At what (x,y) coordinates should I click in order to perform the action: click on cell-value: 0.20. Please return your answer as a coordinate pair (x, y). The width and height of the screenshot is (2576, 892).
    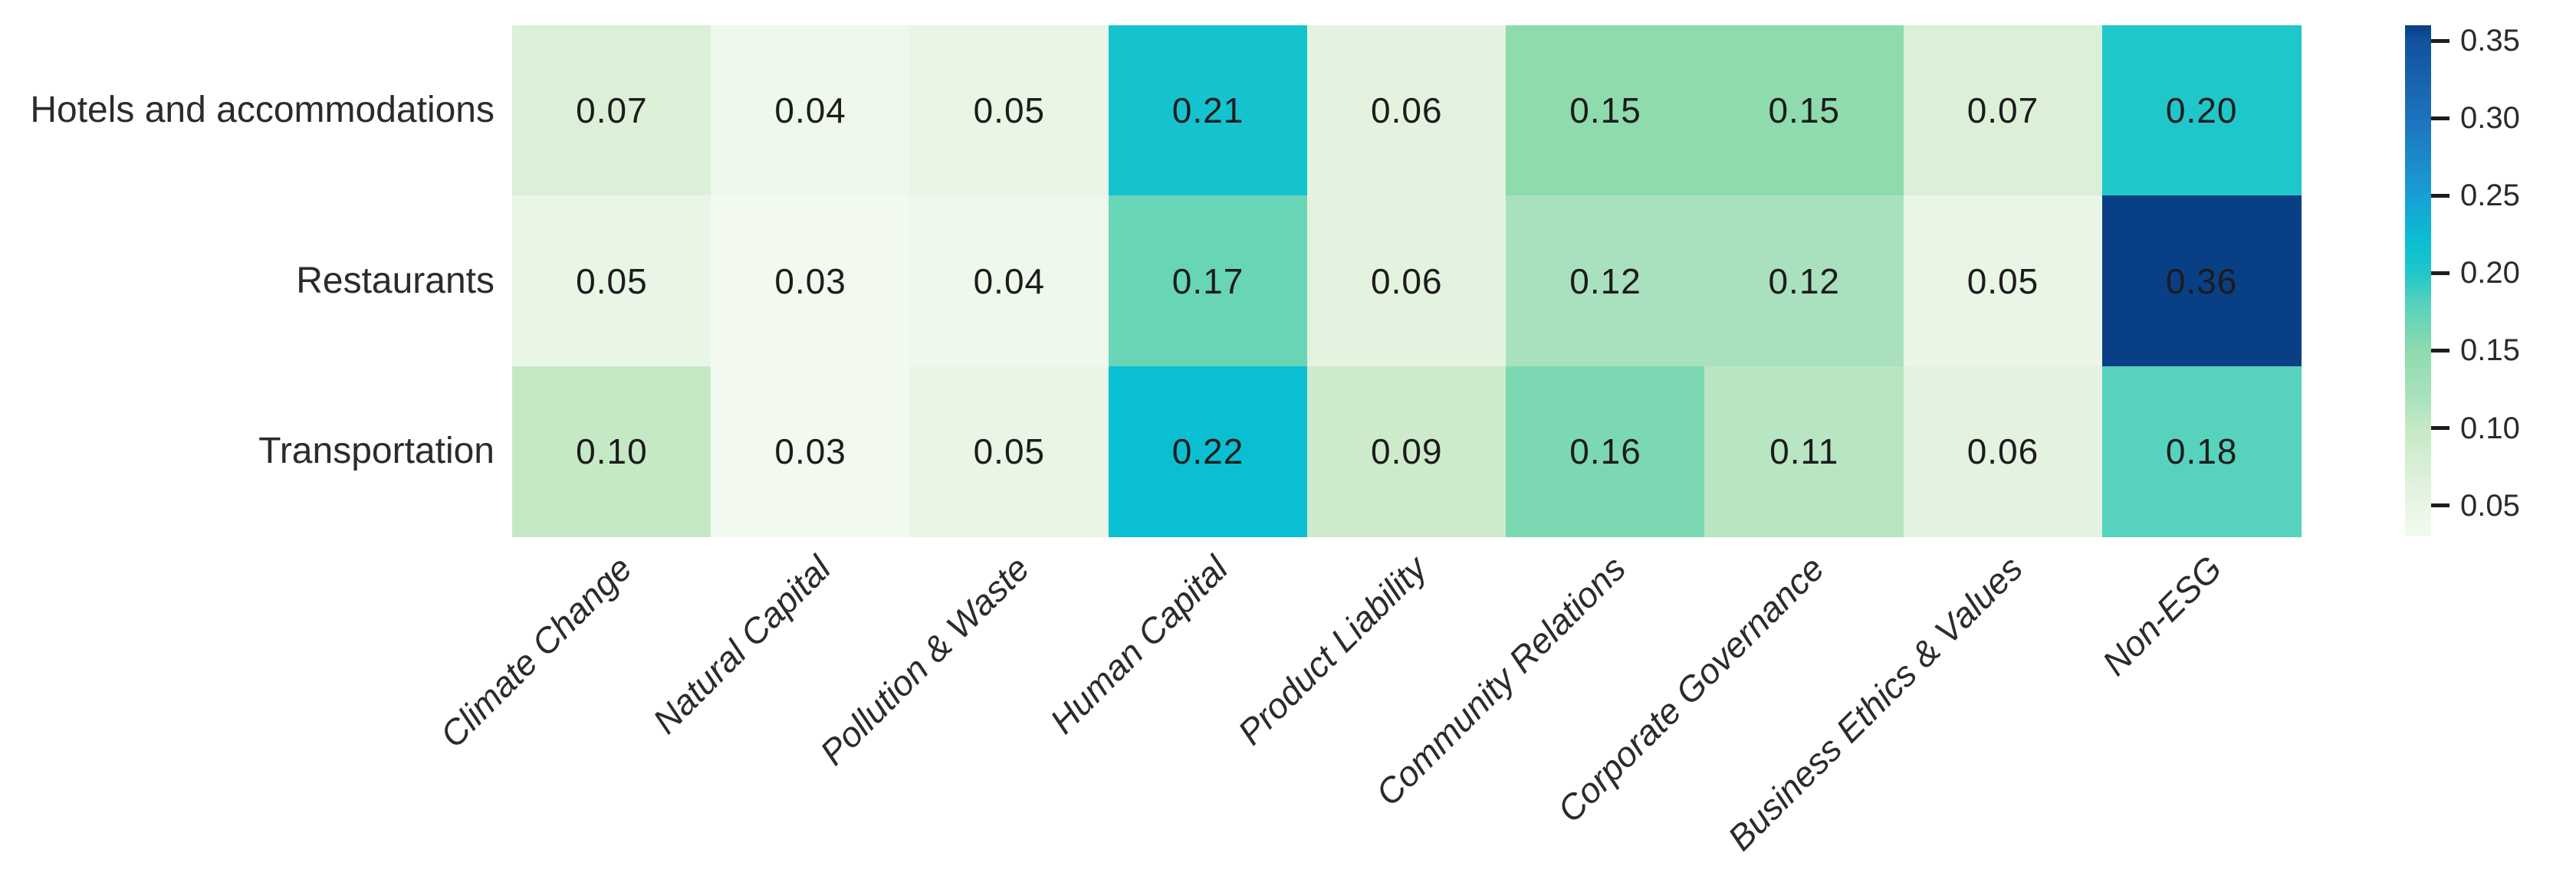
    Looking at the image, I should click on (2202, 111).